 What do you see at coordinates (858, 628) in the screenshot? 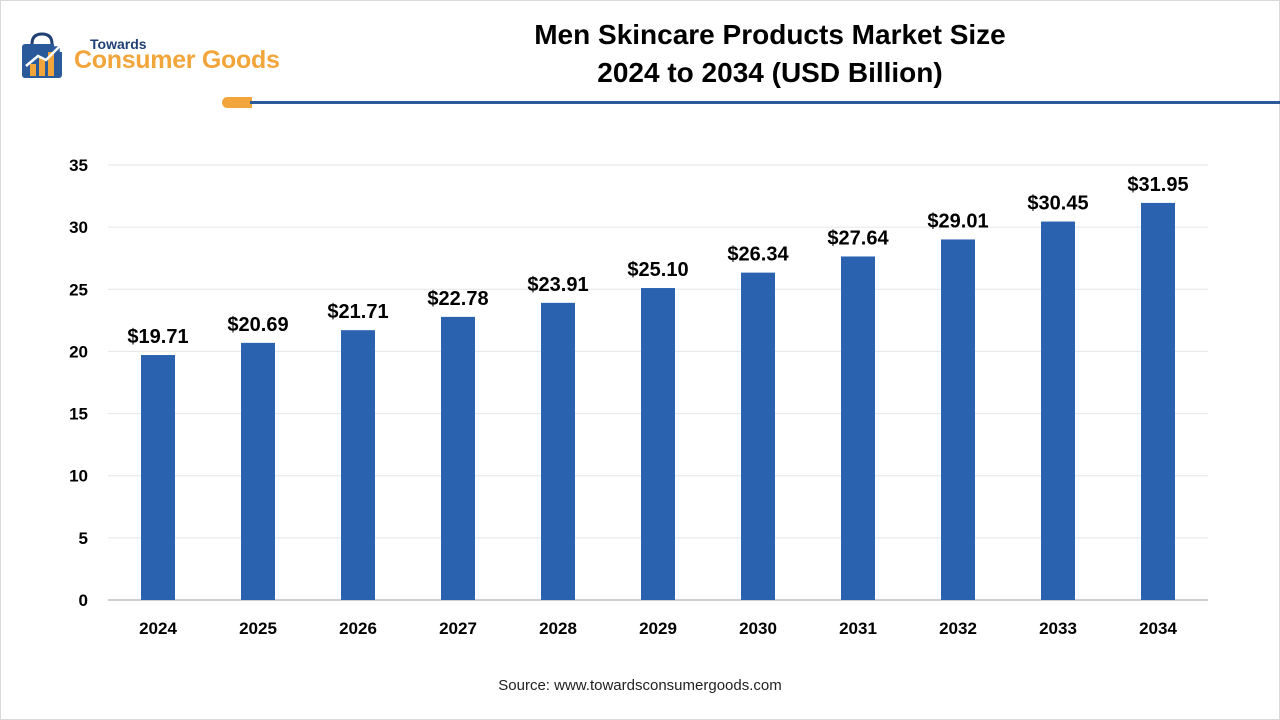
I see `x-tick-label: 2031` at bounding box center [858, 628].